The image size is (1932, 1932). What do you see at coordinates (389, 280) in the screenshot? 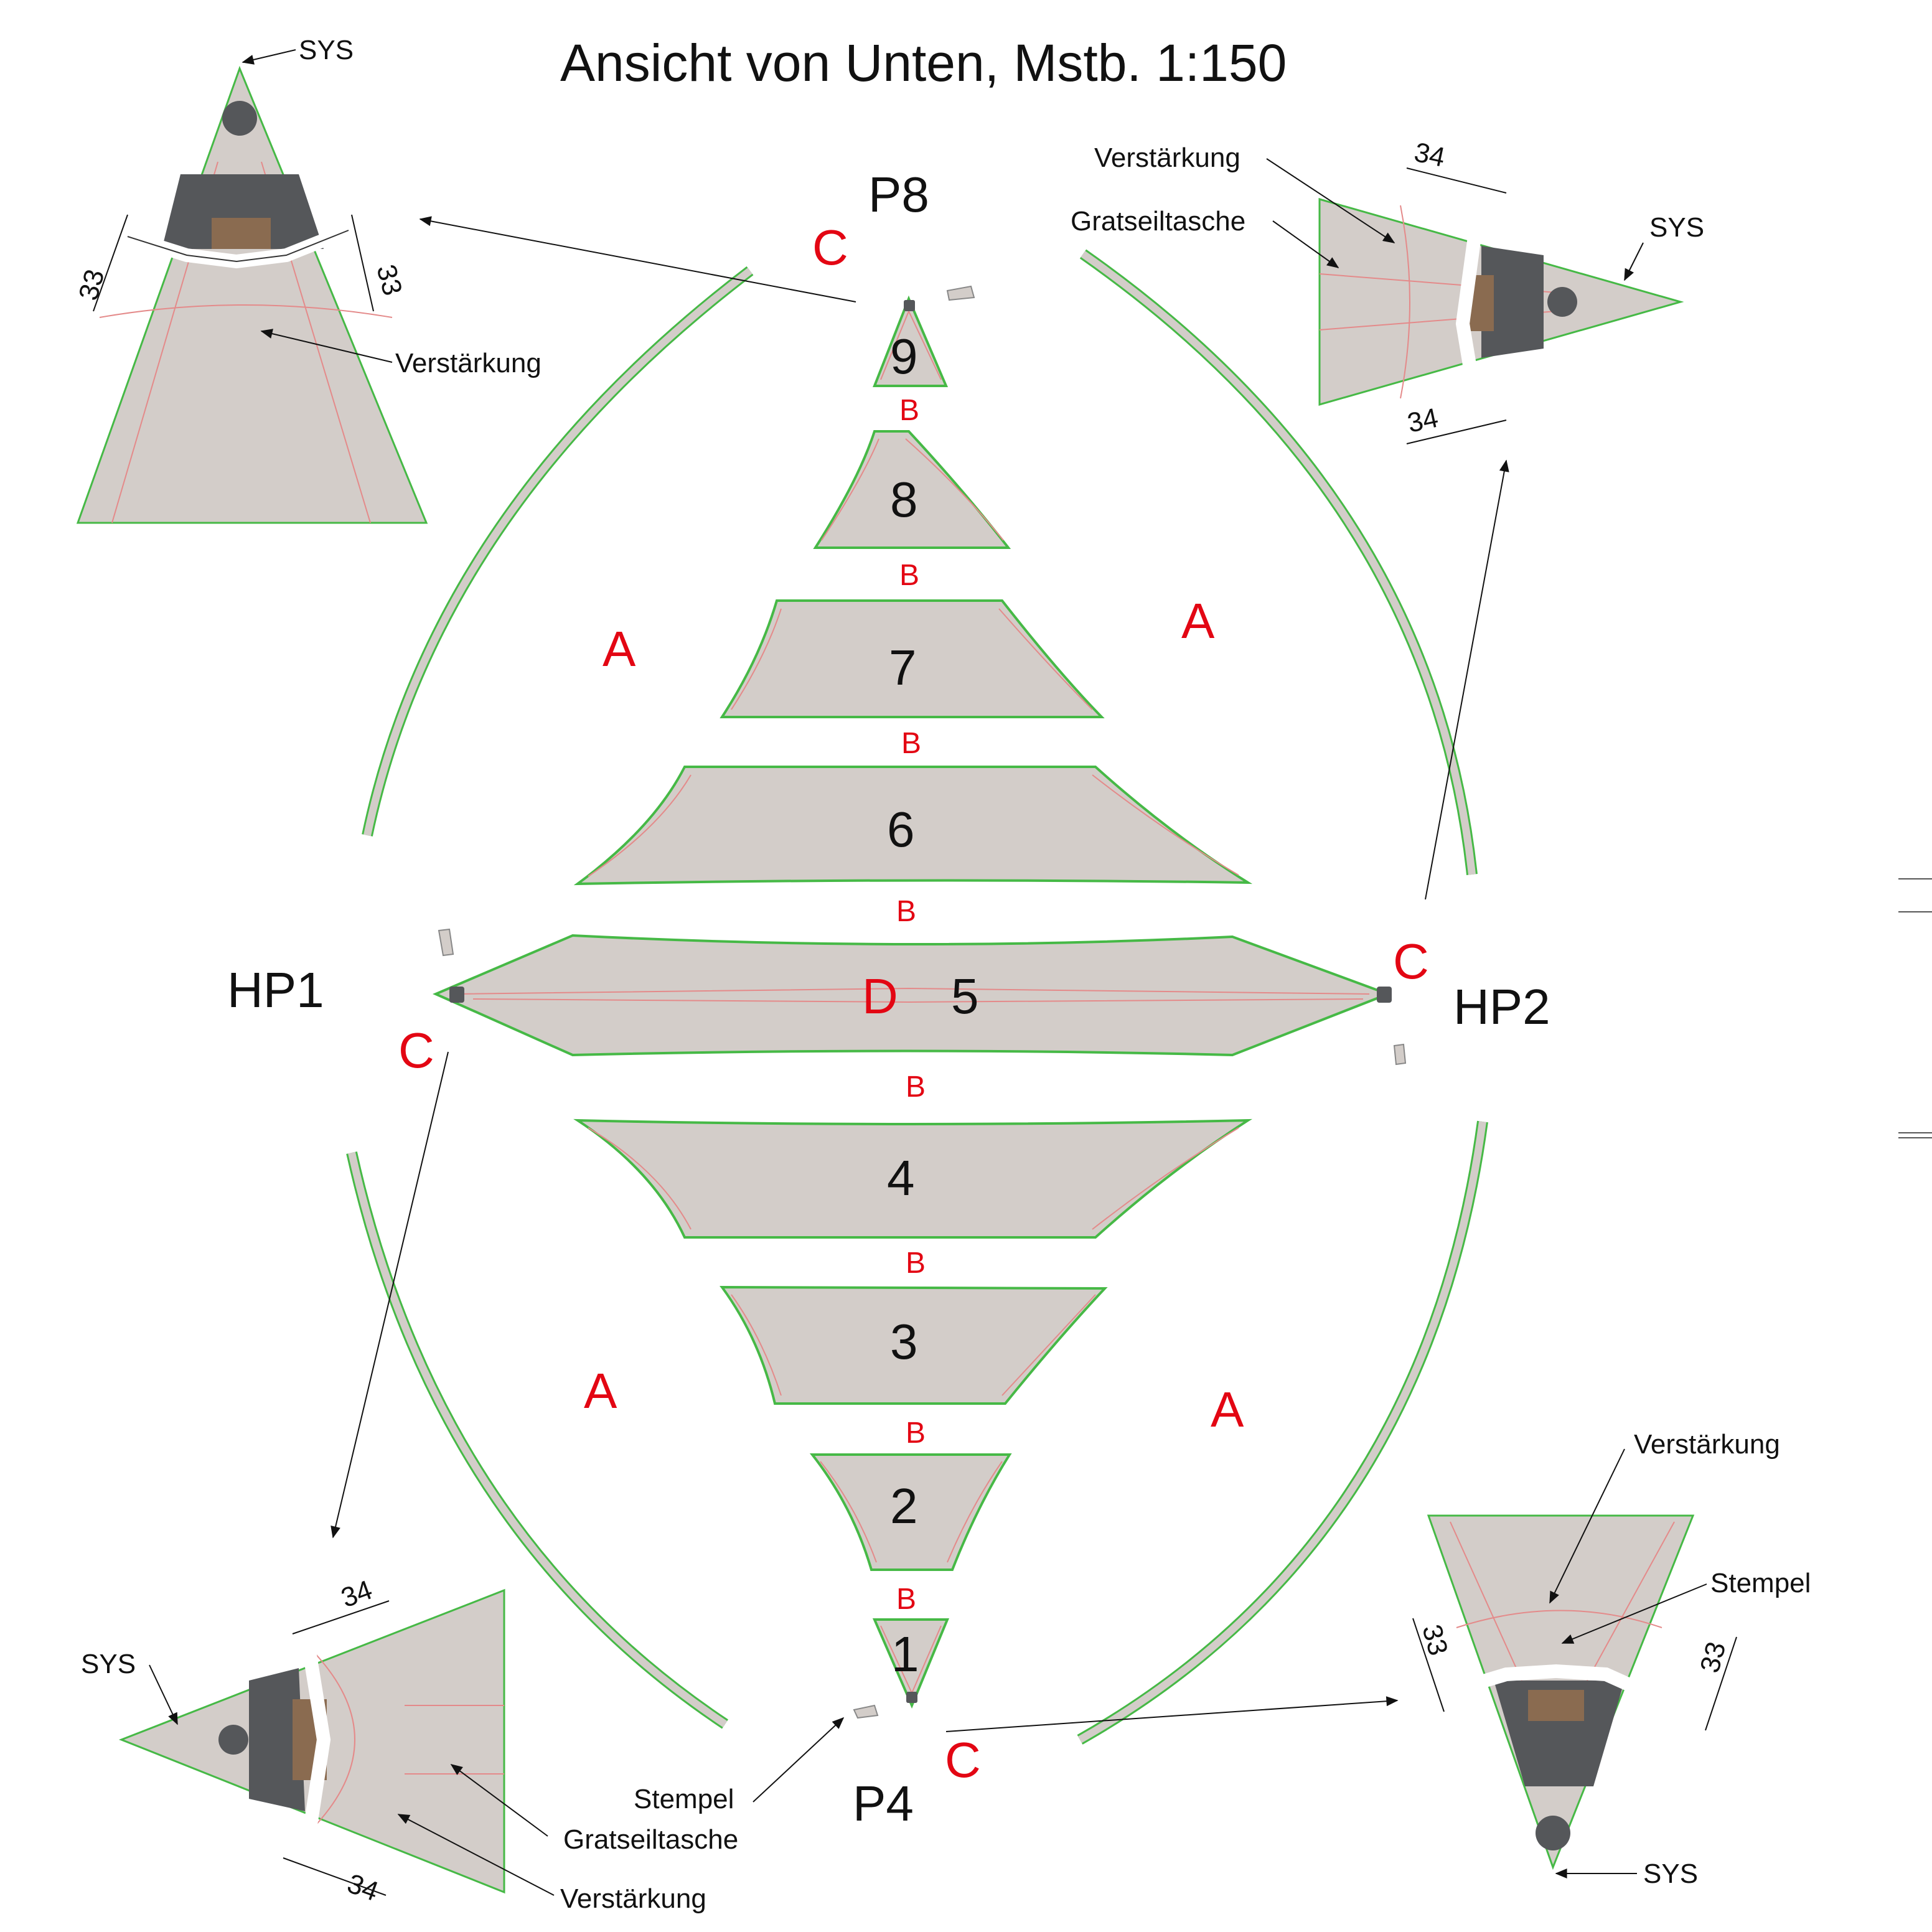
I see `dim-33-right: 33` at bounding box center [389, 280].